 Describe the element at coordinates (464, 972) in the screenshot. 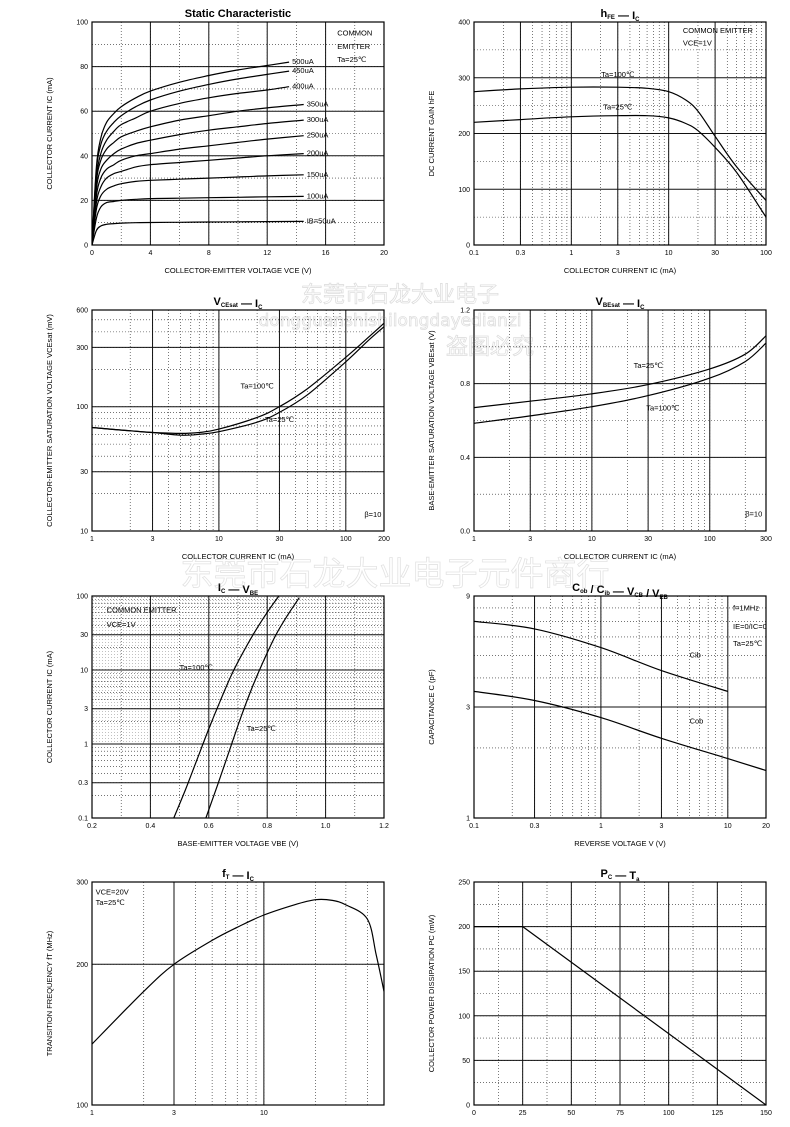

I see `y-tick-label: 150` at that location.